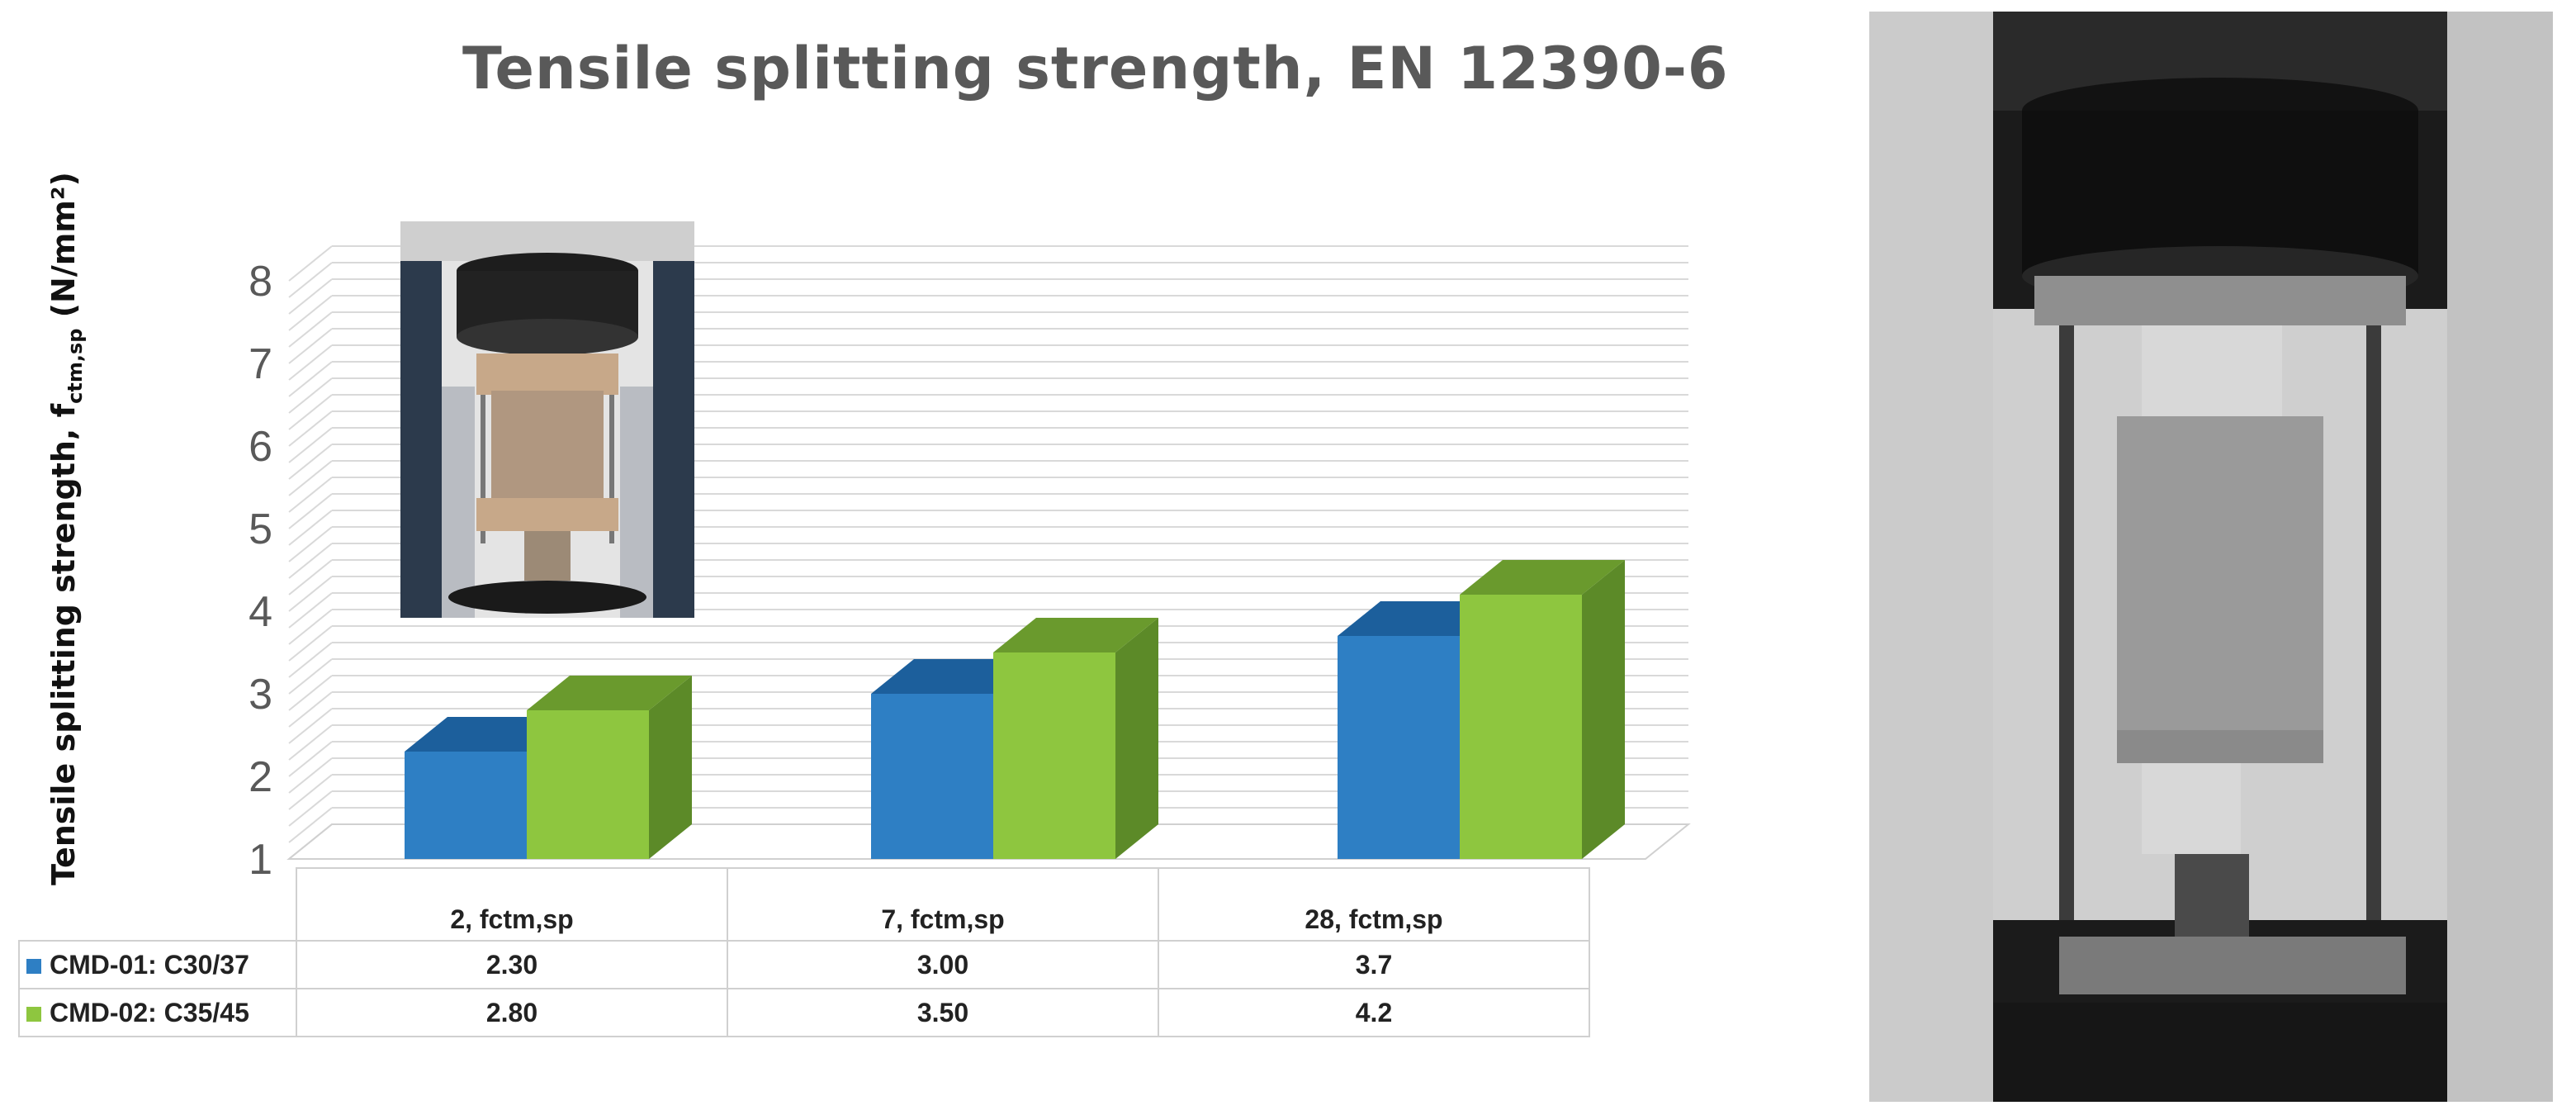  I want to click on chart-floor, so click(988, 841).